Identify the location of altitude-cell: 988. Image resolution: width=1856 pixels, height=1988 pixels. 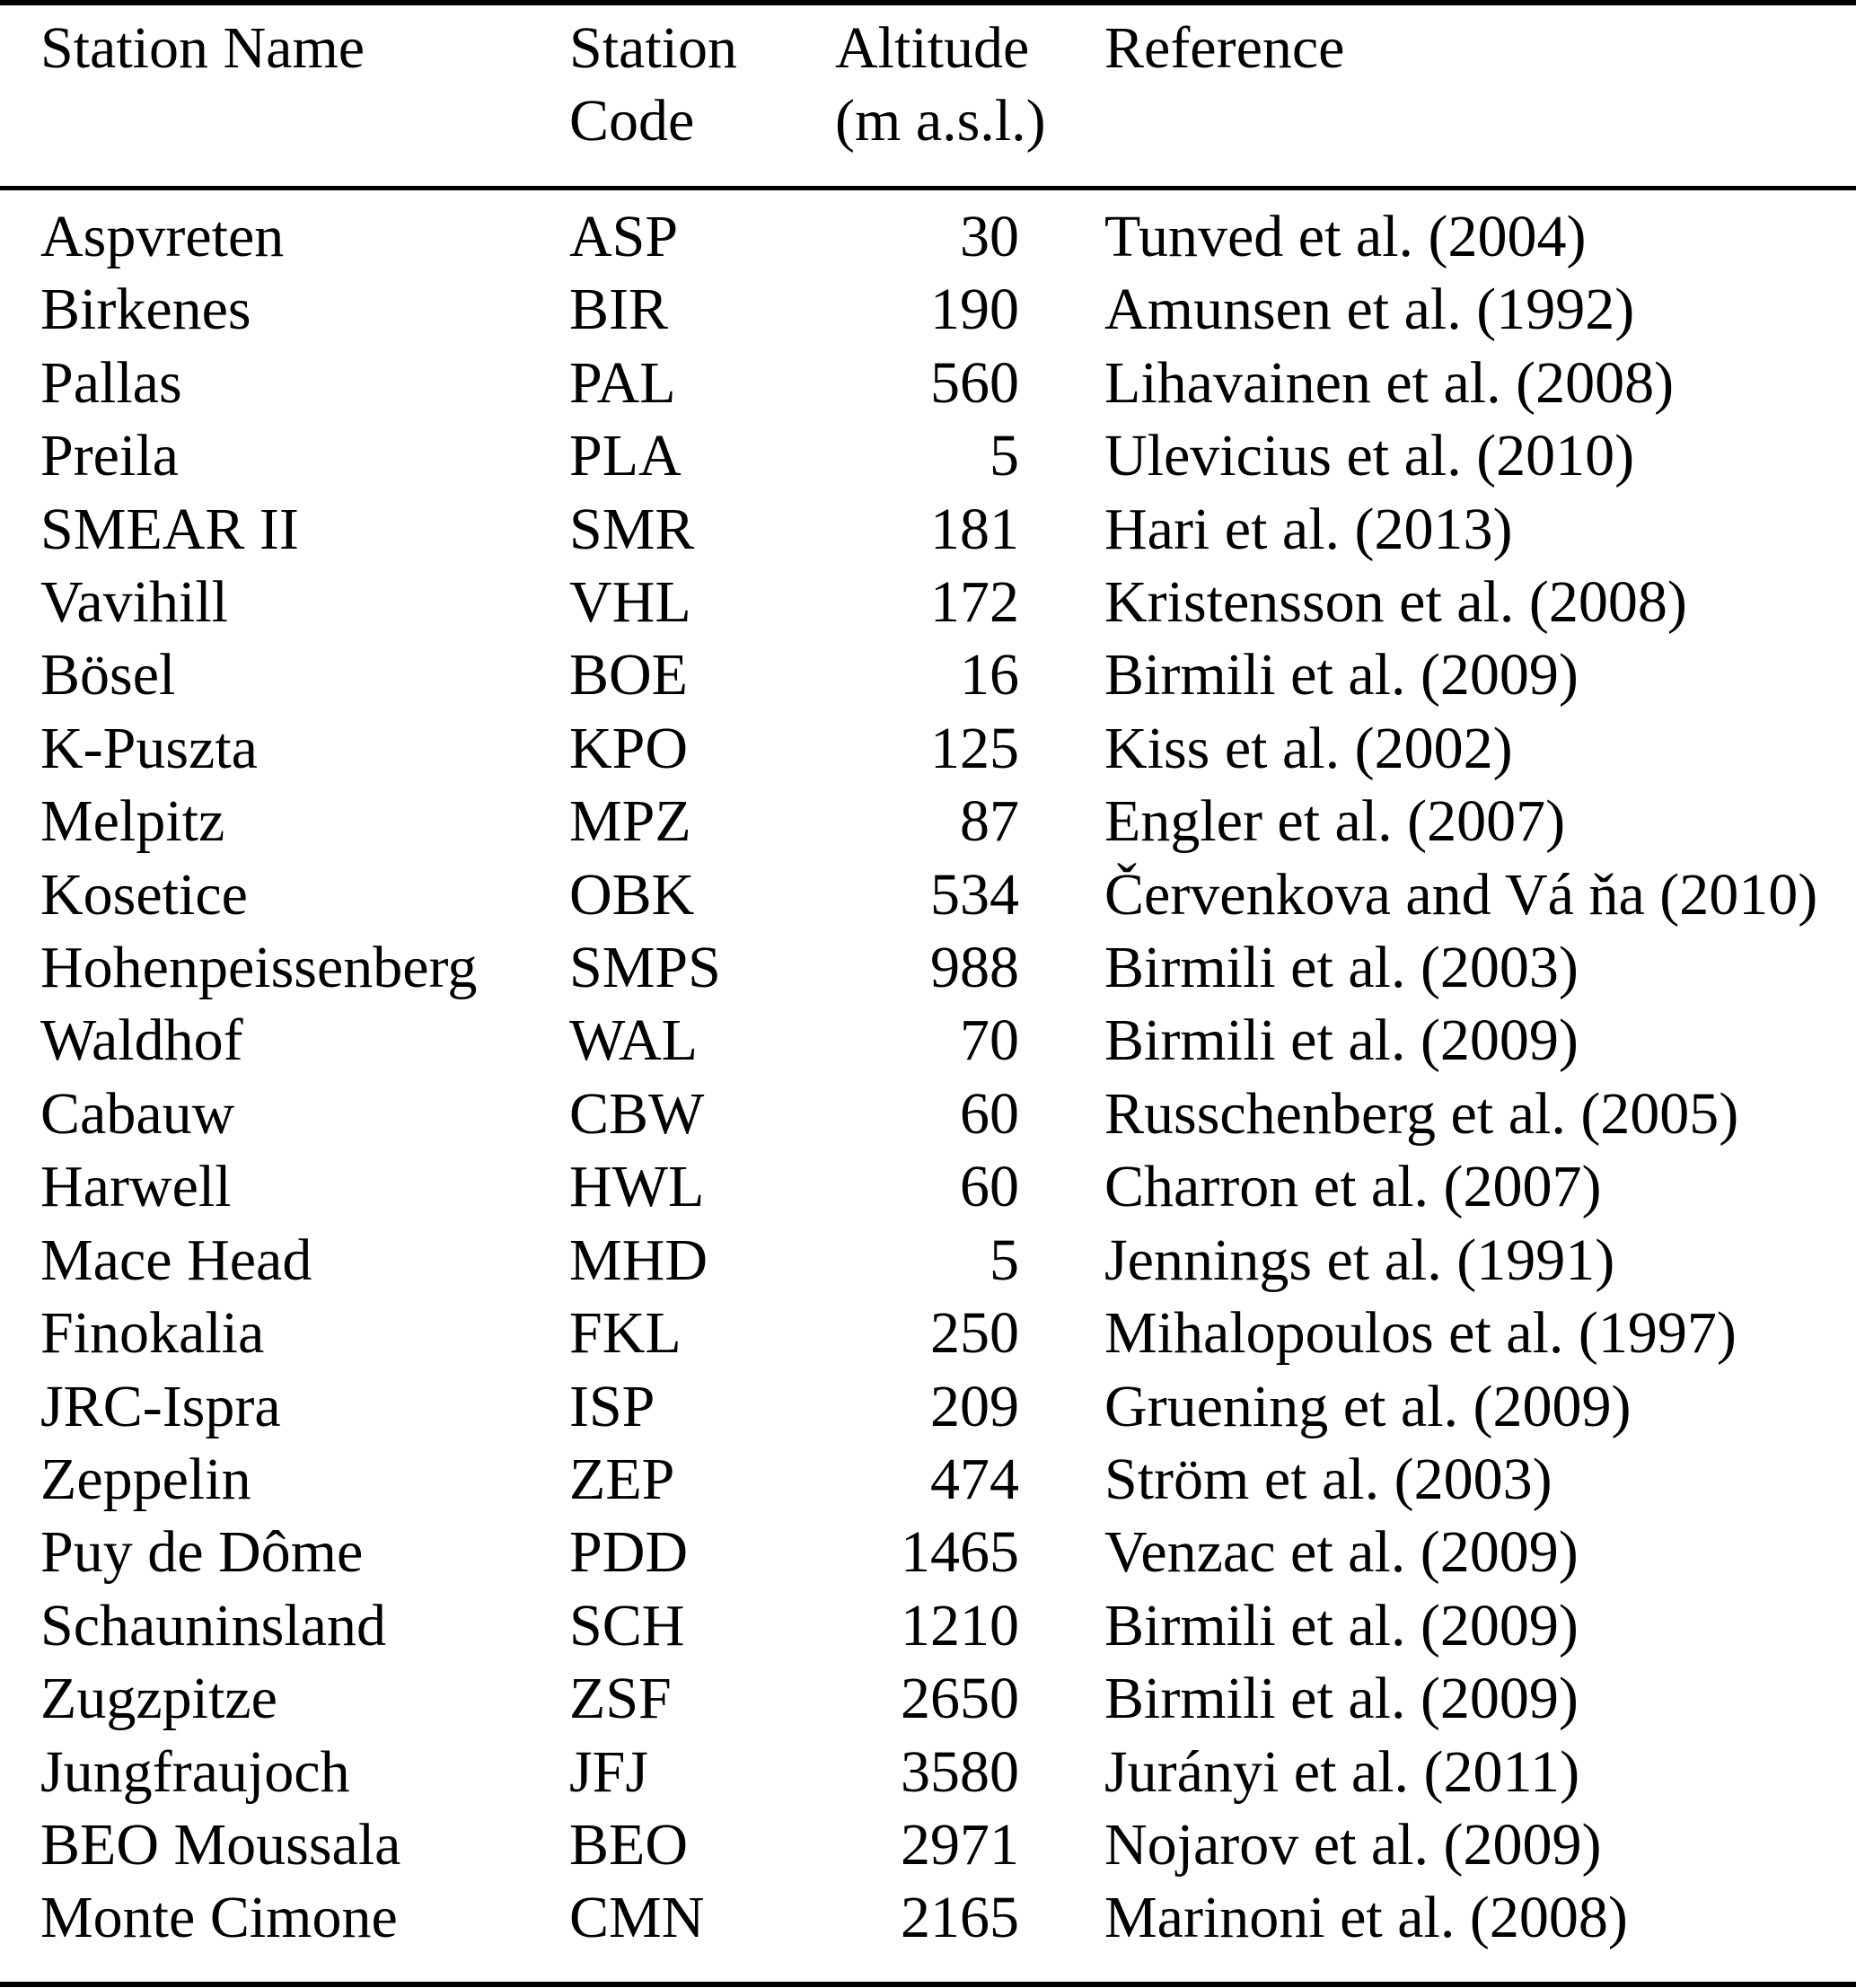
(974, 968).